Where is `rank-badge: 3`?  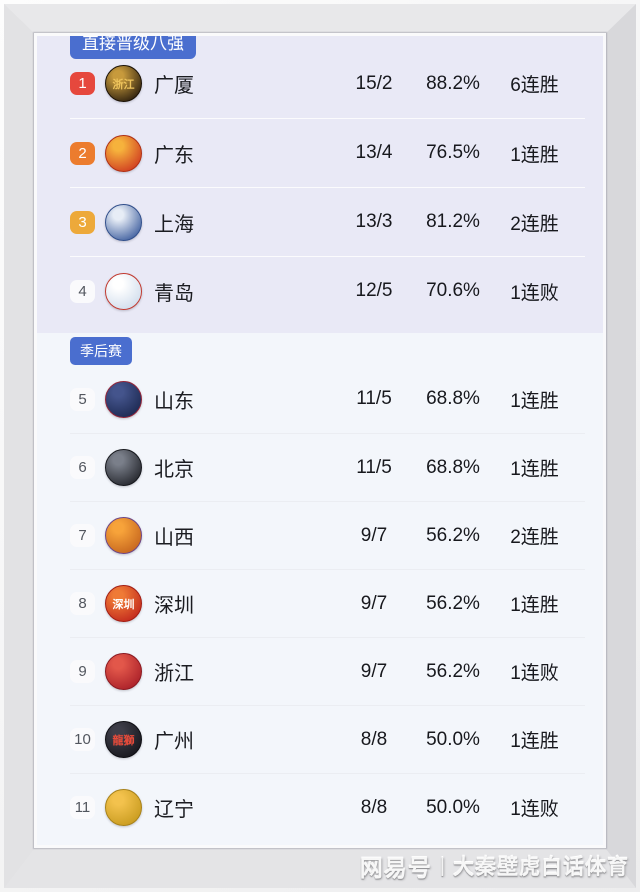
rank-badge: 3 is located at coordinates (82, 222).